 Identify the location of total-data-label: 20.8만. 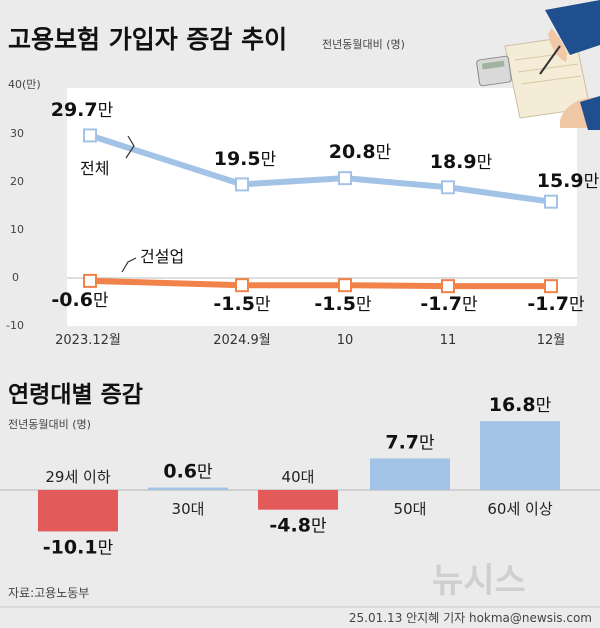
(360, 152).